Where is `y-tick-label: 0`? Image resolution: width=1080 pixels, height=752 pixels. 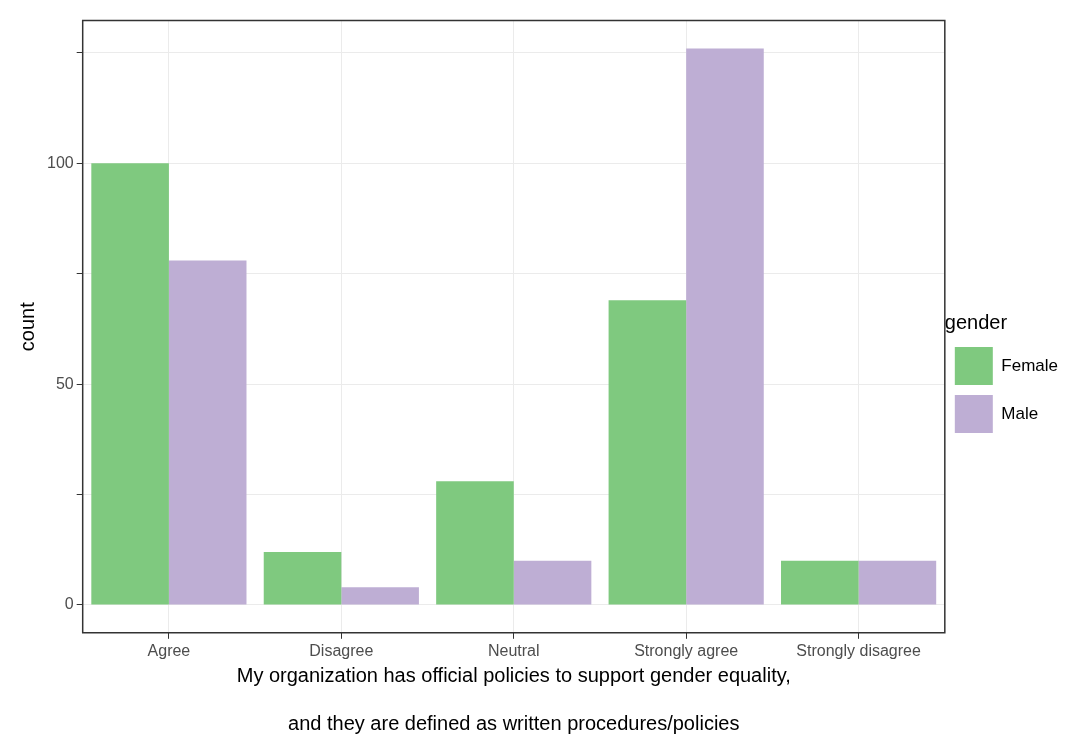 y-tick-label: 0 is located at coordinates (69, 604).